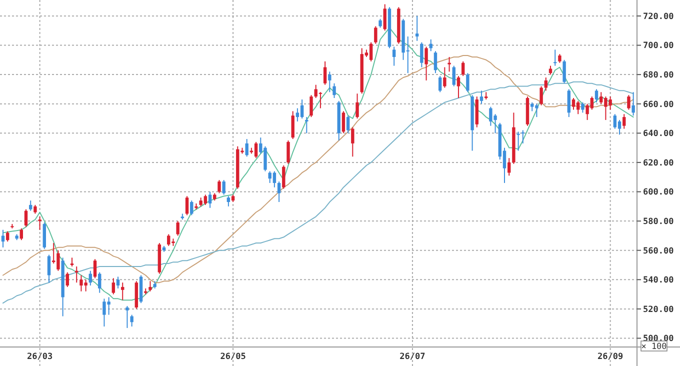  What do you see at coordinates (40, 357) in the screenshot?
I see `x-tick-label: 26/03` at bounding box center [40, 357].